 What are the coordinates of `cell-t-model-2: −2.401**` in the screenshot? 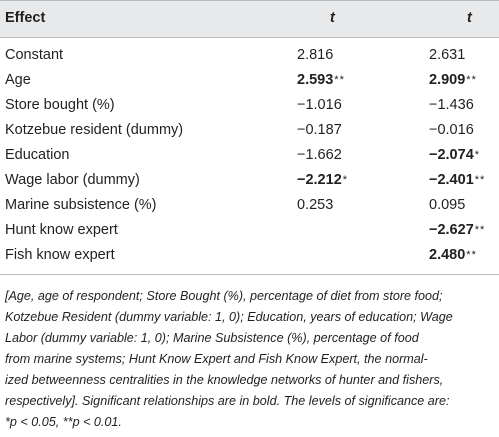 It's located at (457, 180).